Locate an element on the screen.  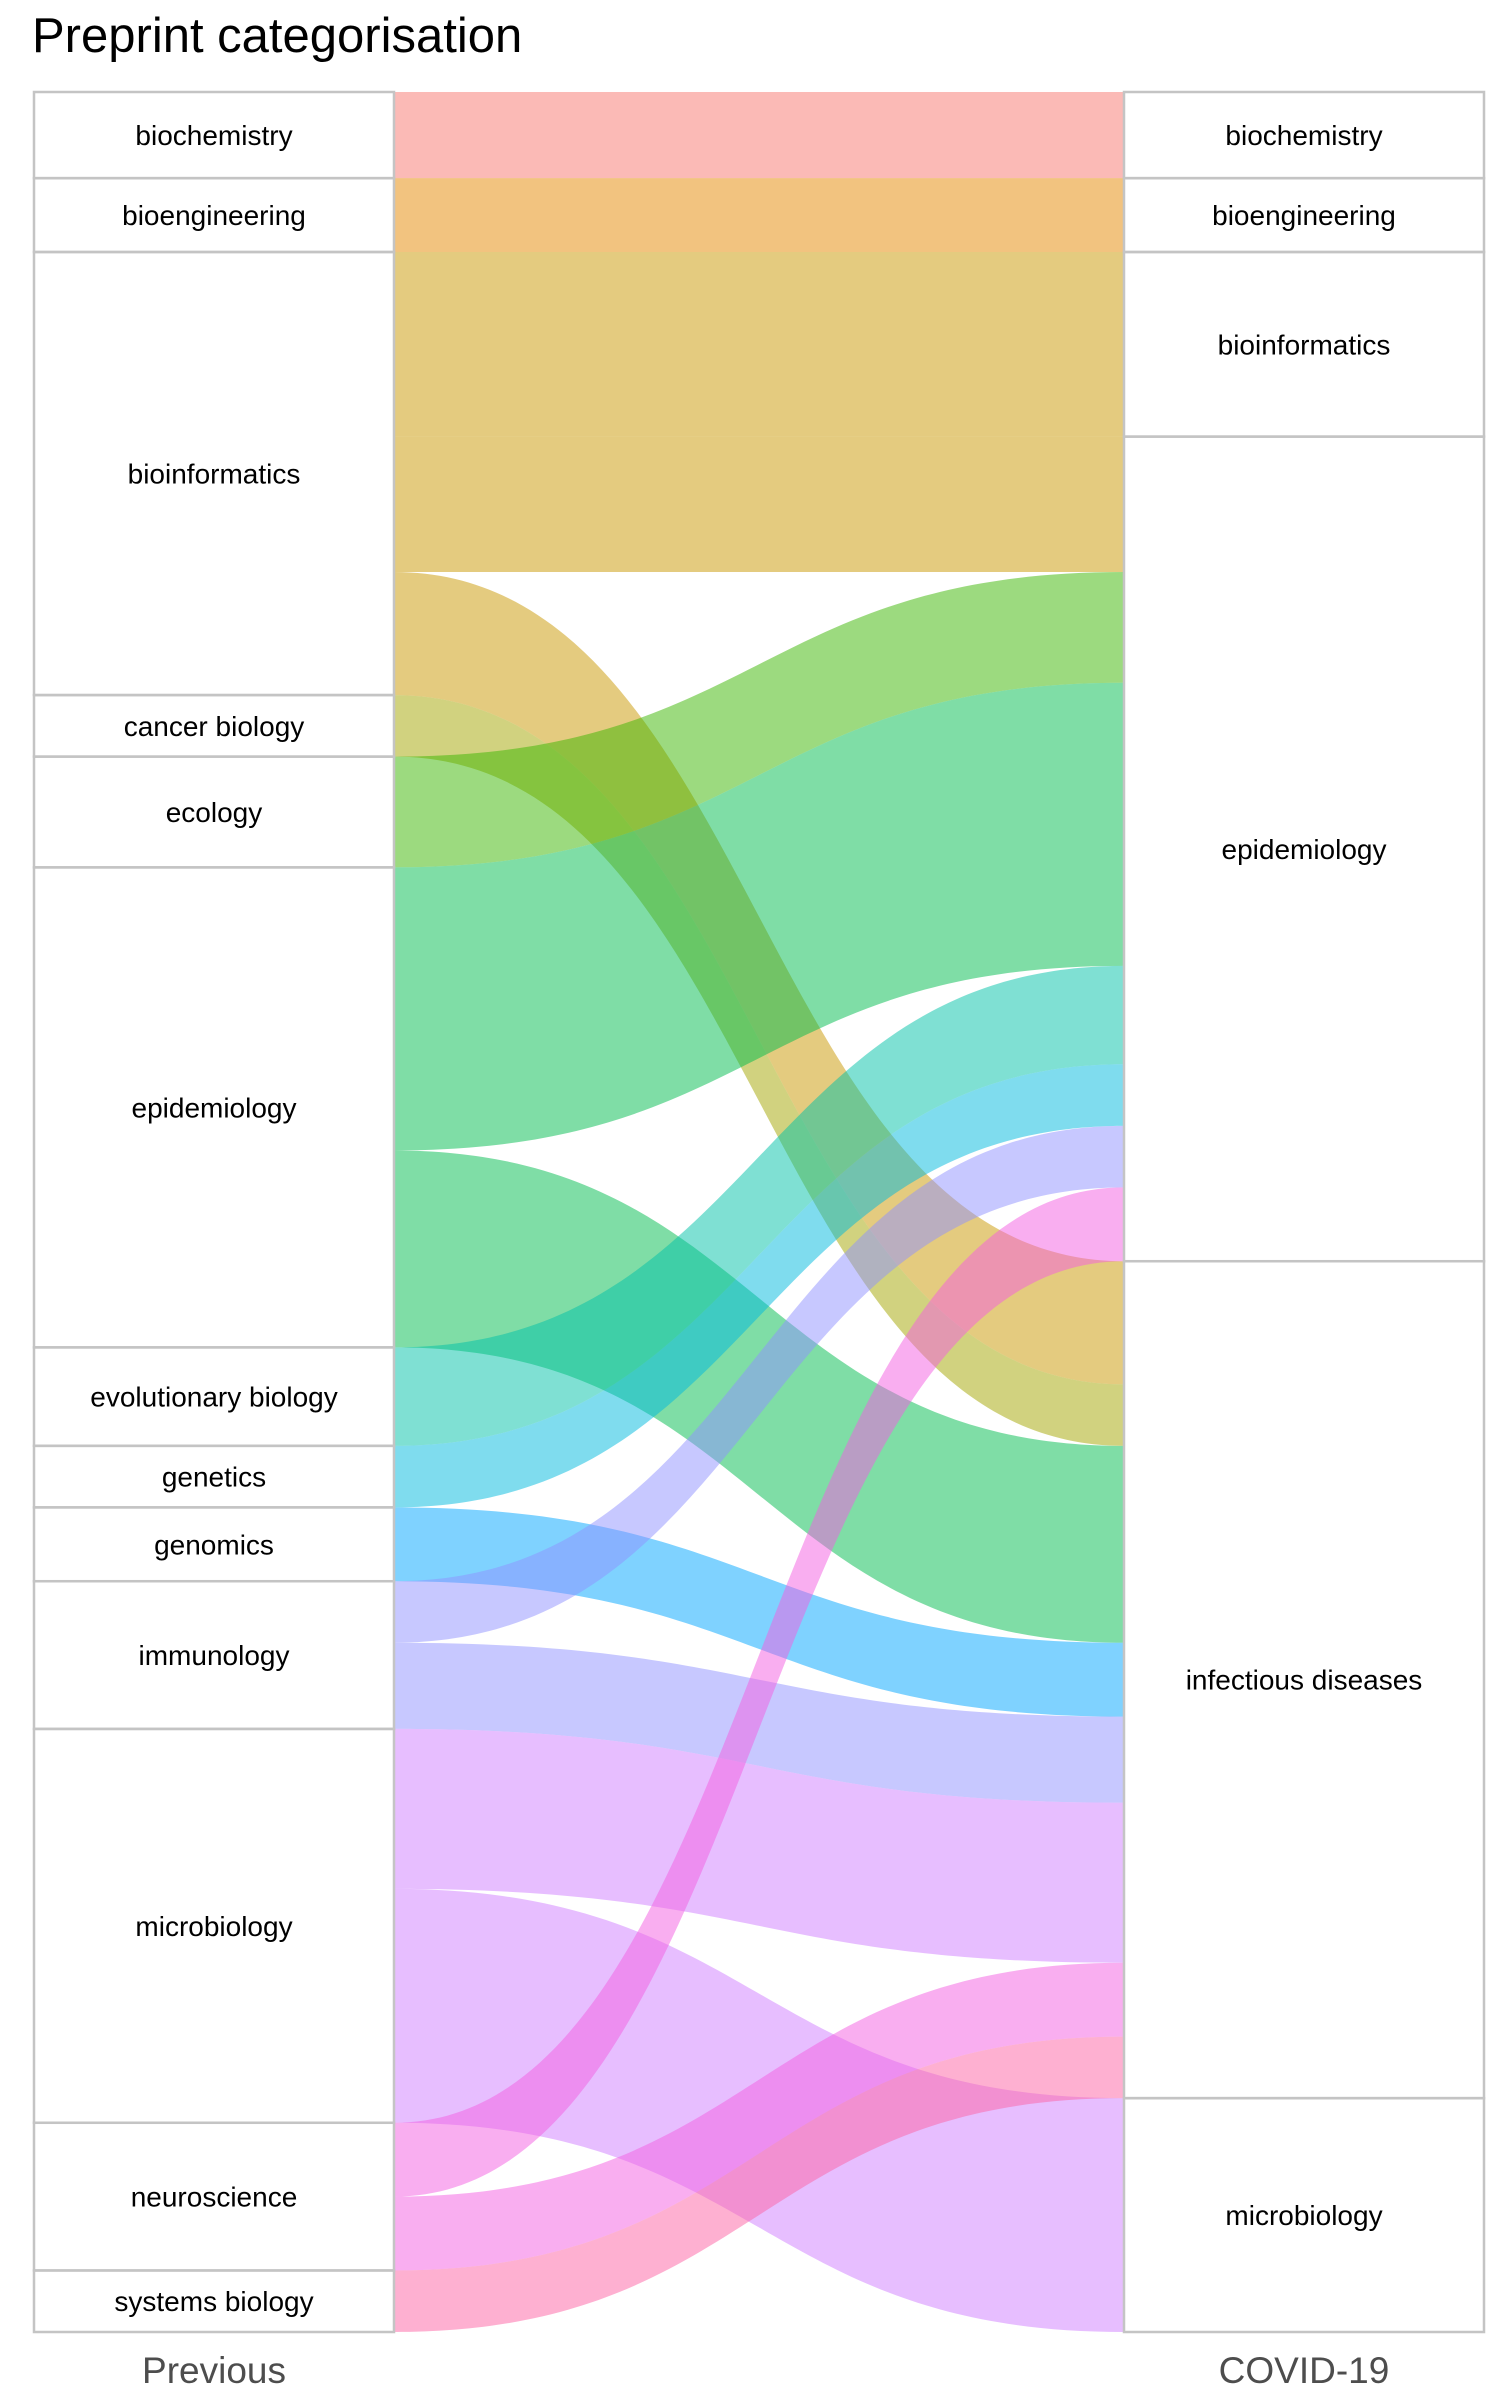
covid-stratum-microbiology is located at coordinates (1304, 2215).